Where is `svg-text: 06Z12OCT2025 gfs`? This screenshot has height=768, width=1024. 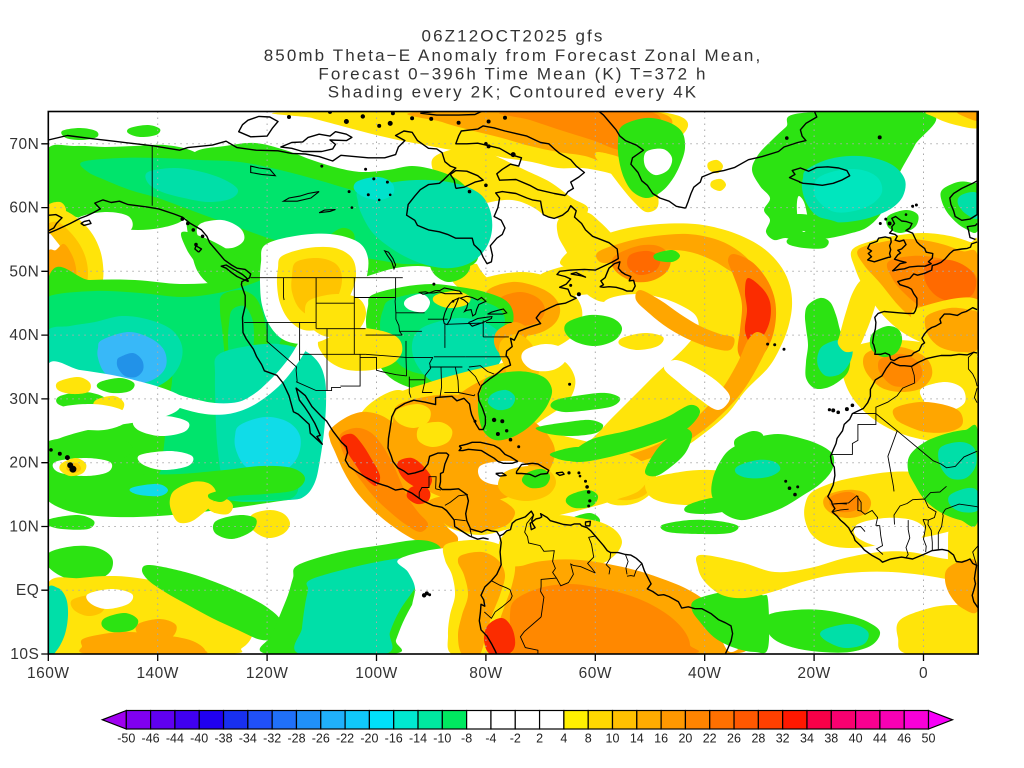 svg-text: 06Z12OCT2025 gfs is located at coordinates (513, 36).